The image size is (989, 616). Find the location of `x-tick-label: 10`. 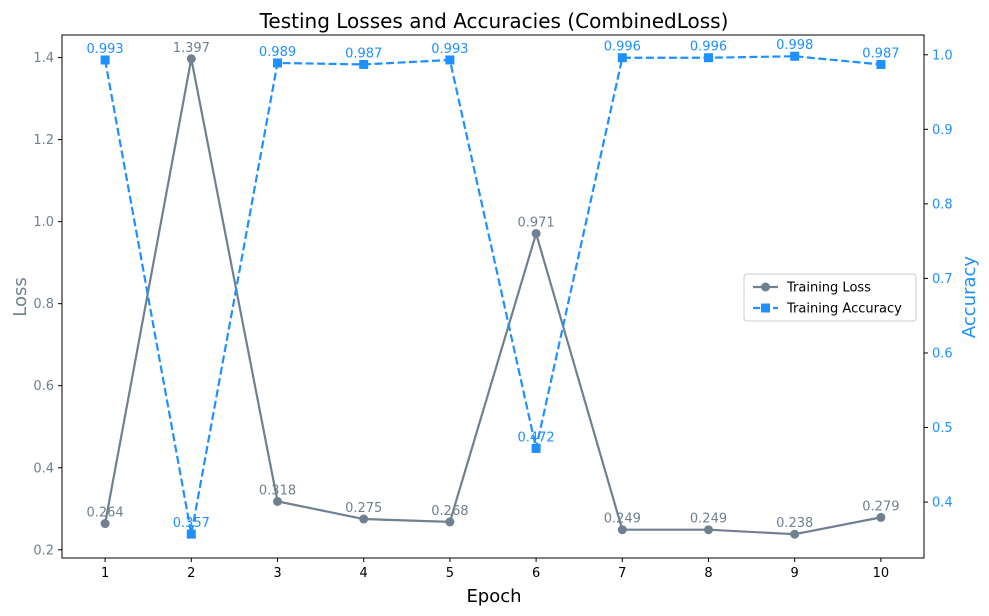

x-tick-label: 10 is located at coordinates (881, 573).